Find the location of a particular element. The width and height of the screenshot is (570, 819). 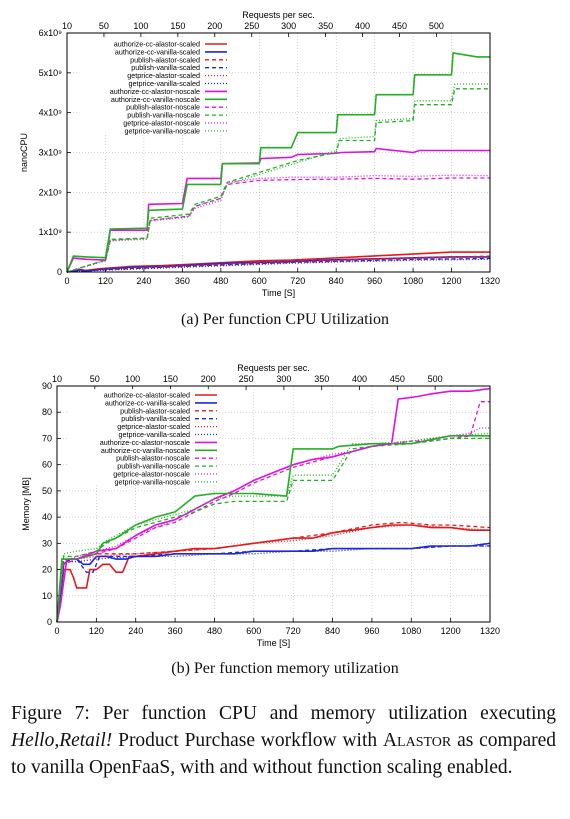

x-tick-label: 600 is located at coordinates (253, 631).